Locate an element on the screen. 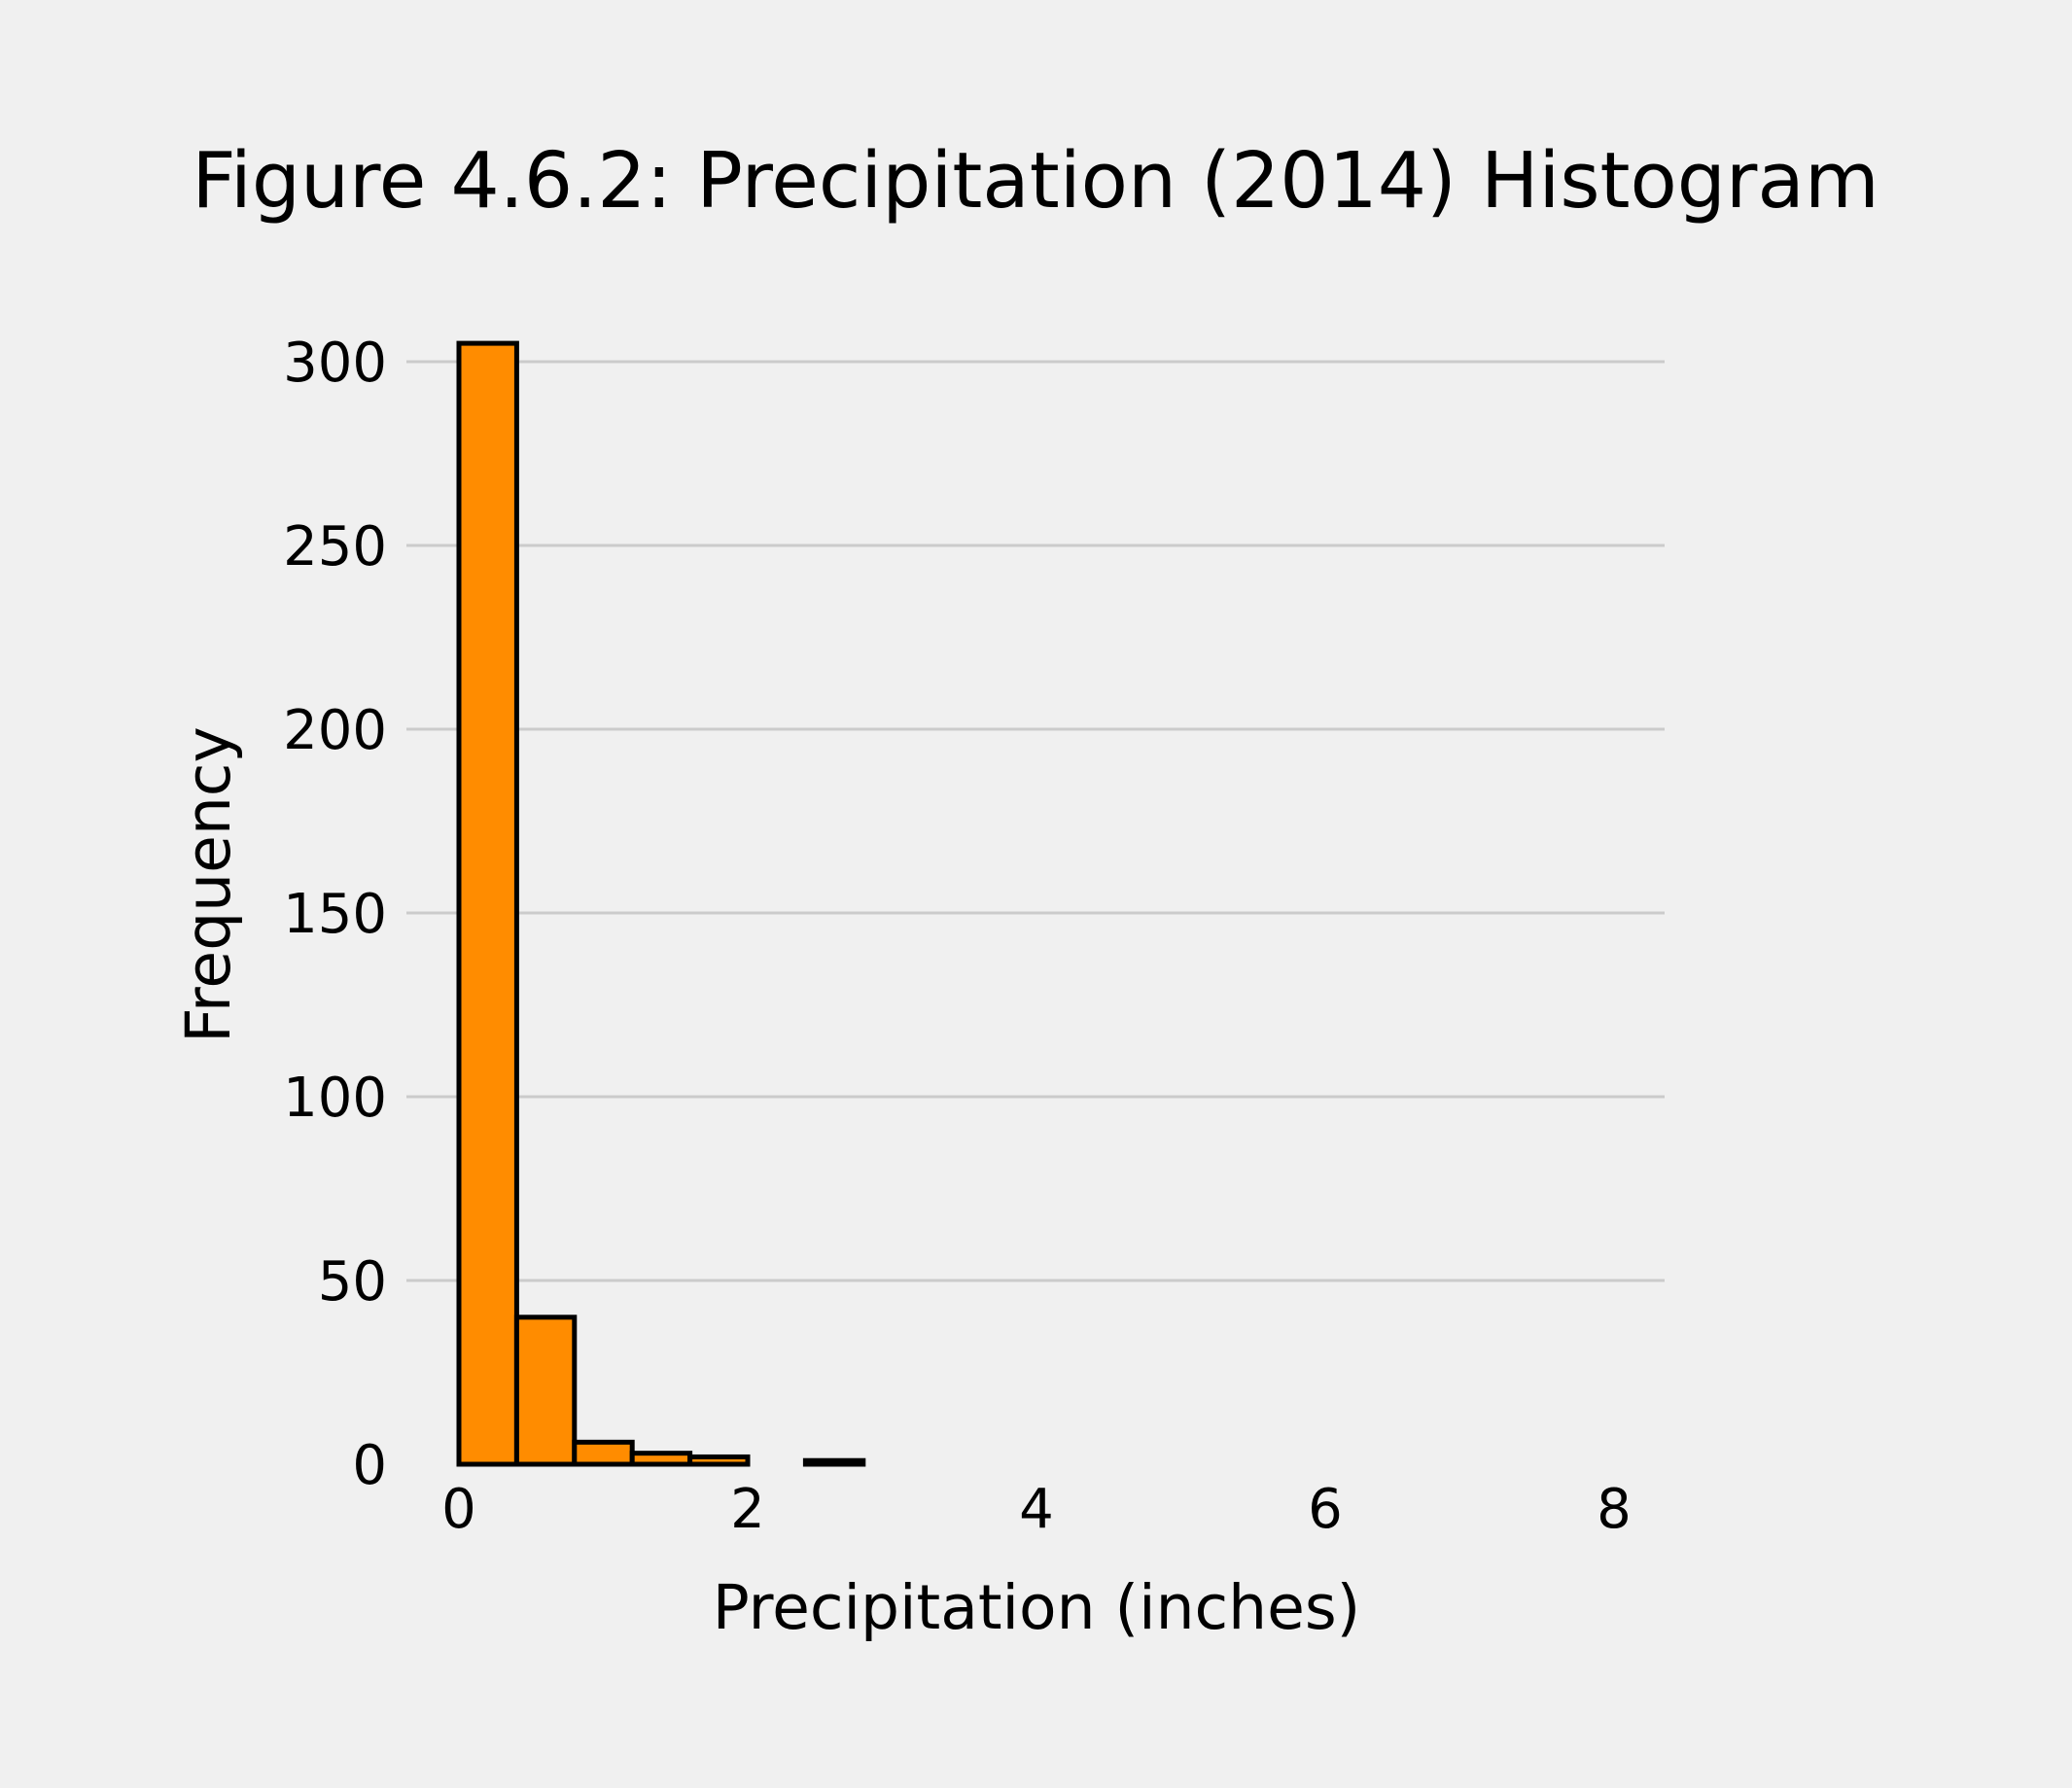 This screenshot has height=1788, width=2072. x-tick-label: 2 is located at coordinates (747, 1509).